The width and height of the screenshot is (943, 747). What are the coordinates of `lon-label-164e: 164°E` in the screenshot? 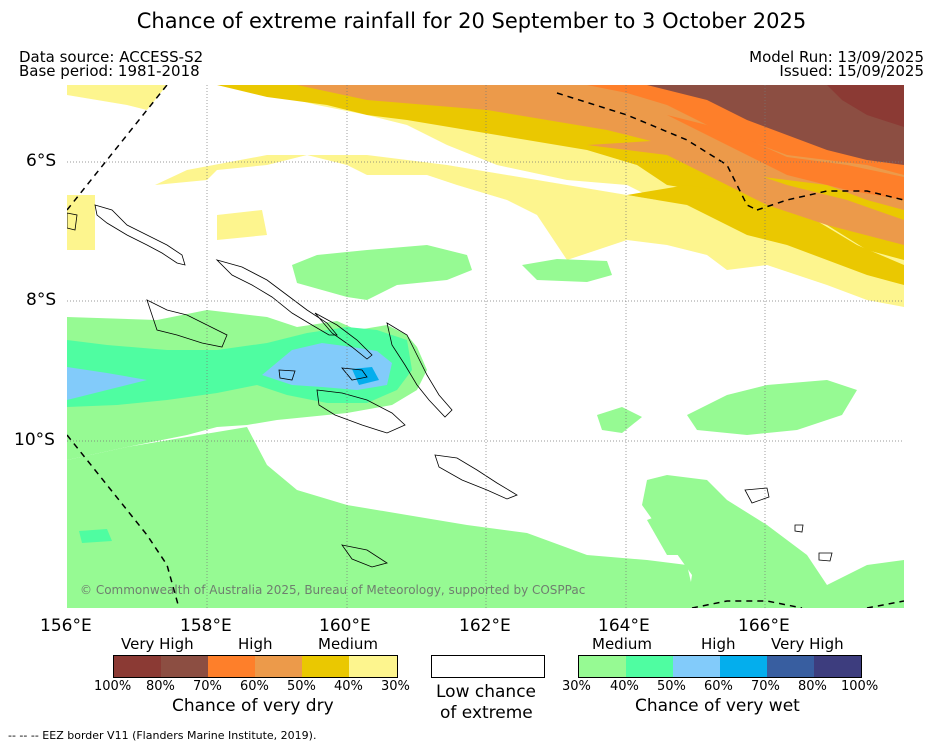 It's located at (624, 626).